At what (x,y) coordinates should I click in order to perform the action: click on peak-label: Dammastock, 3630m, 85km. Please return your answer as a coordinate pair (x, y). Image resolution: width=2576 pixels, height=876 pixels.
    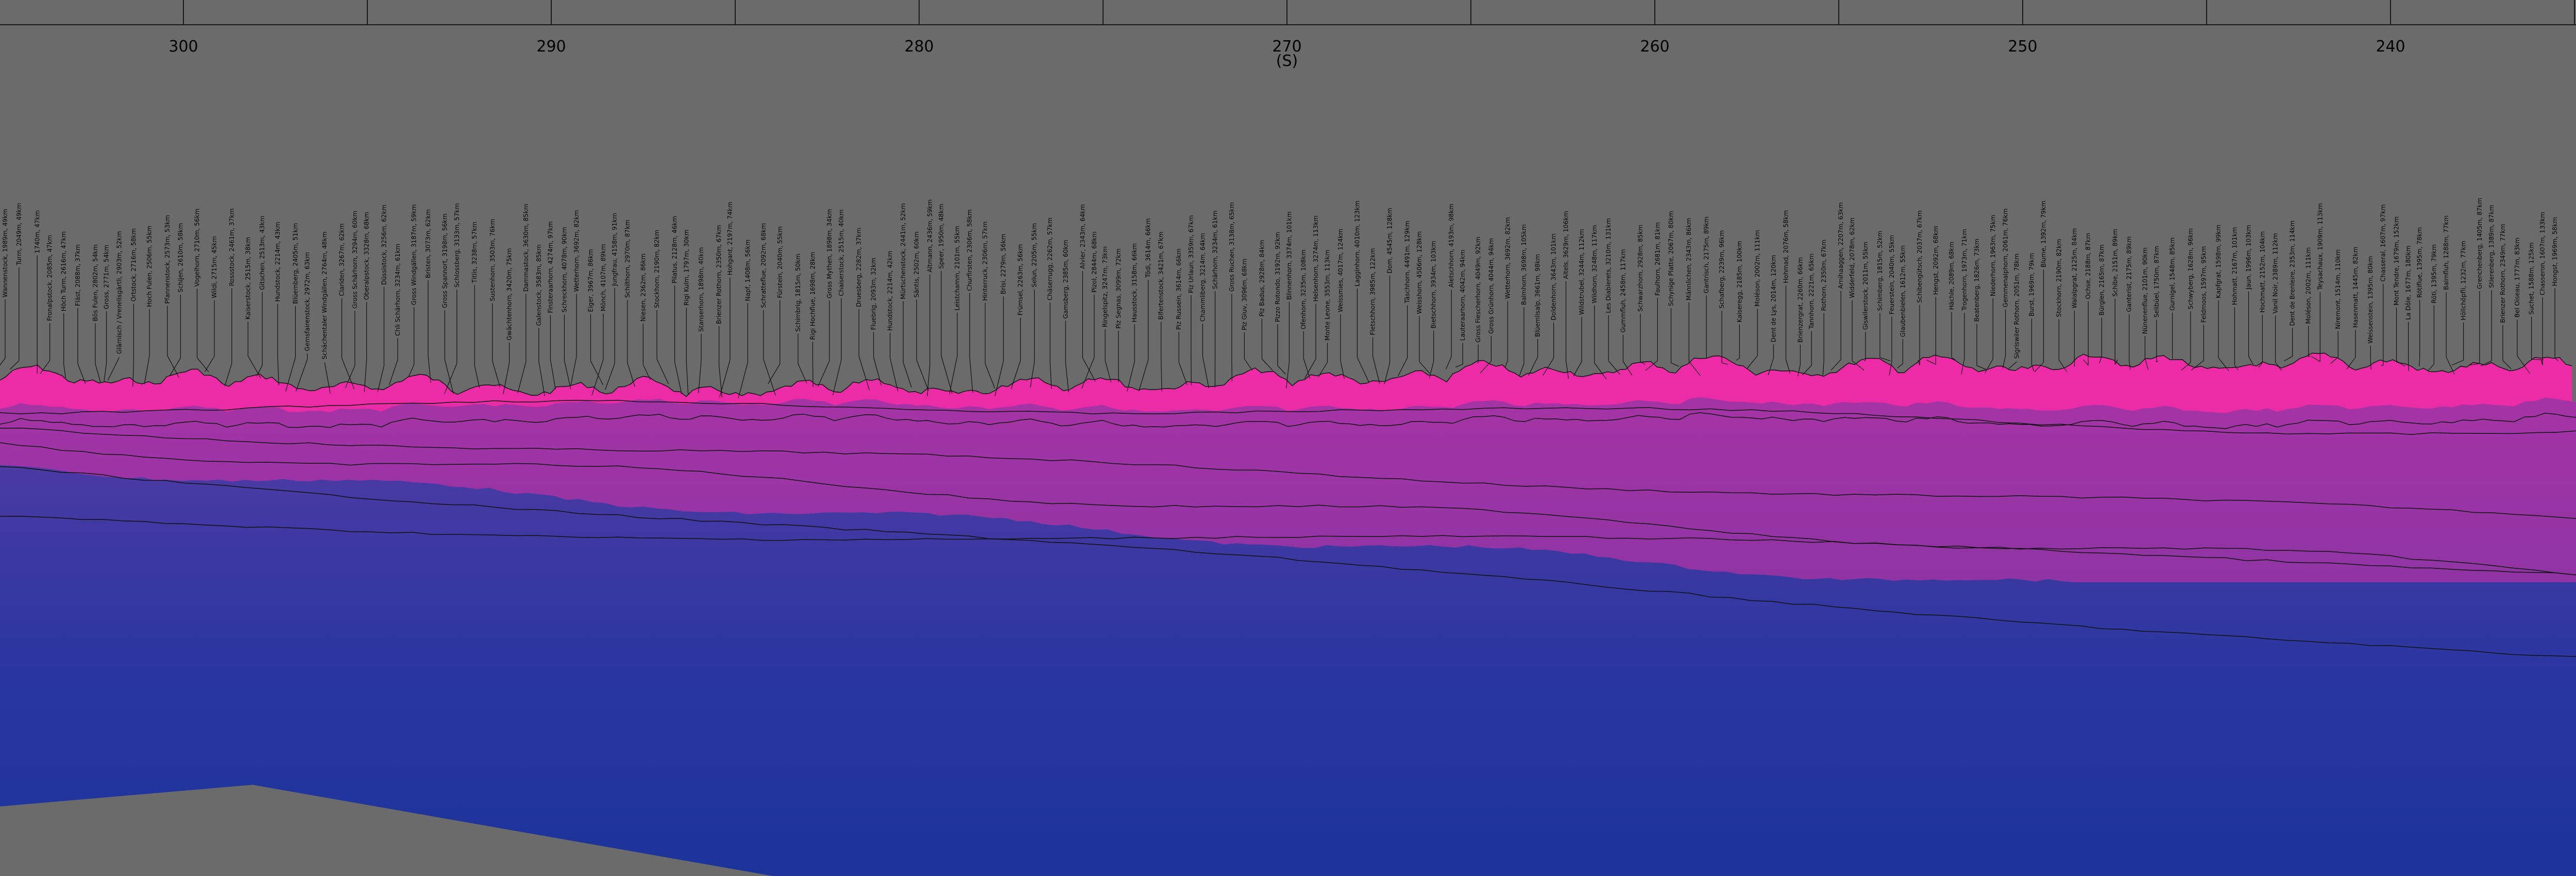
    Looking at the image, I should click on (523, 298).